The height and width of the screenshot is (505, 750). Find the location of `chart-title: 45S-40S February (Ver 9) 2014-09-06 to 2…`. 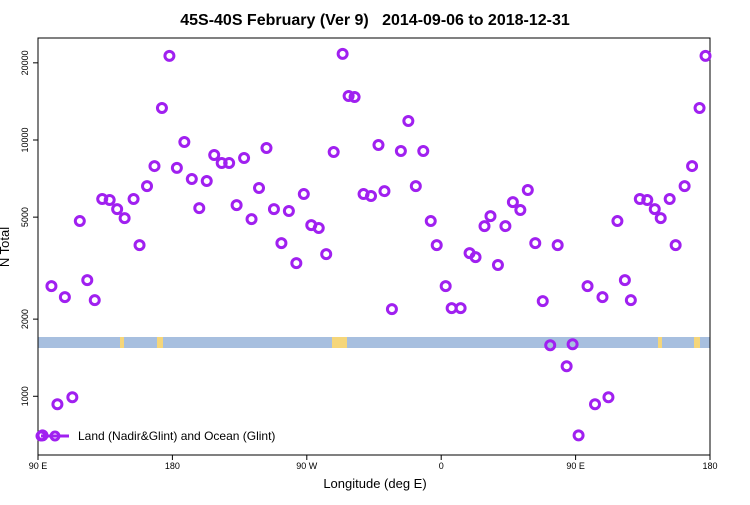

chart-title: 45S-40S February (Ver 9) 2014-09-06 to 2… is located at coordinates (375, 20).